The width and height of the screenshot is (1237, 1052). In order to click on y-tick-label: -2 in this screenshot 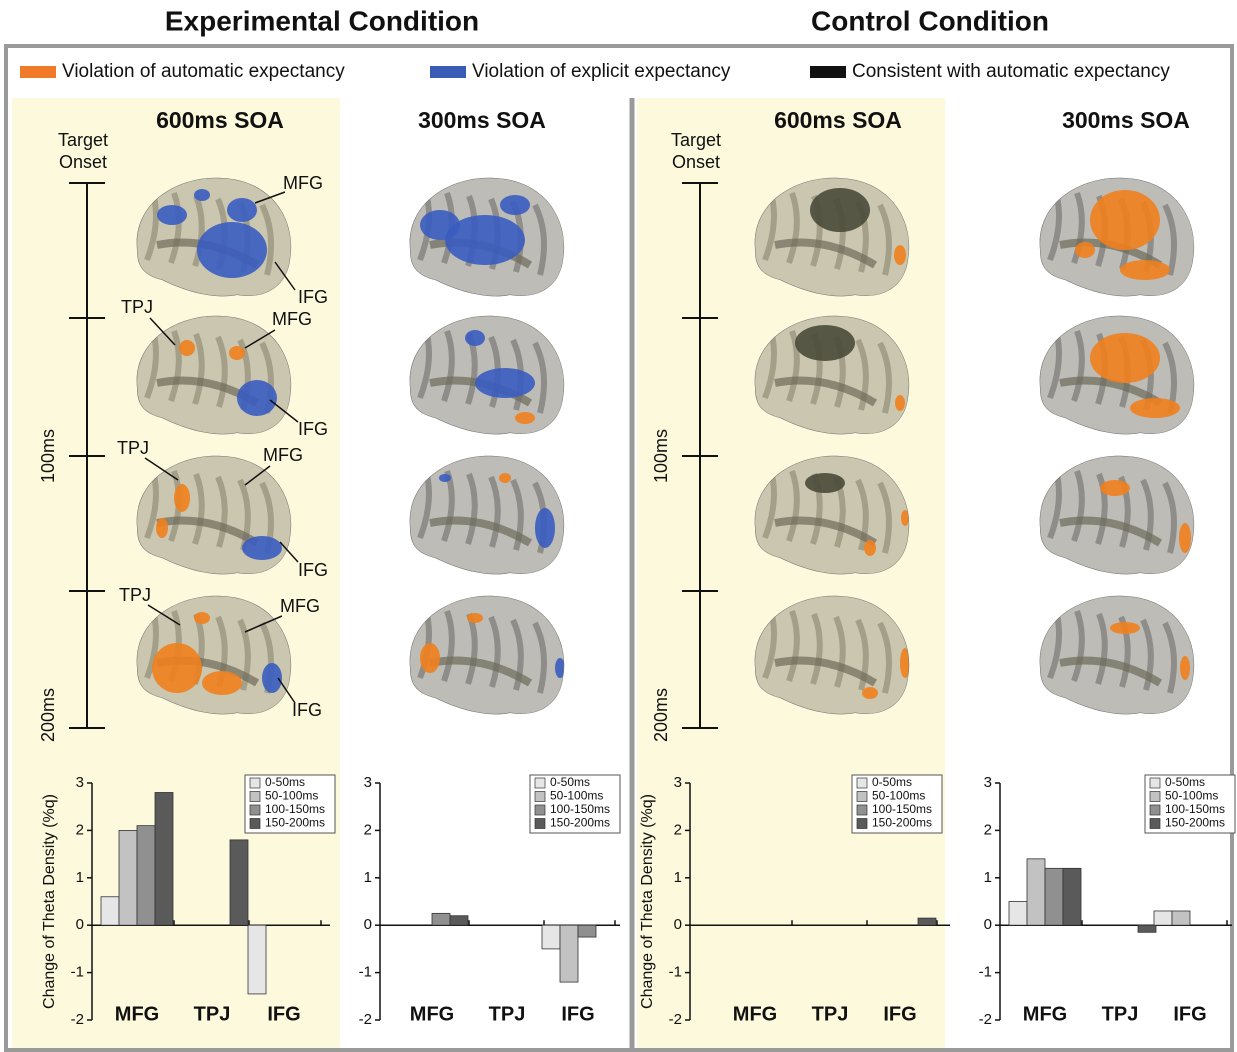, I will do `click(985, 1019)`.